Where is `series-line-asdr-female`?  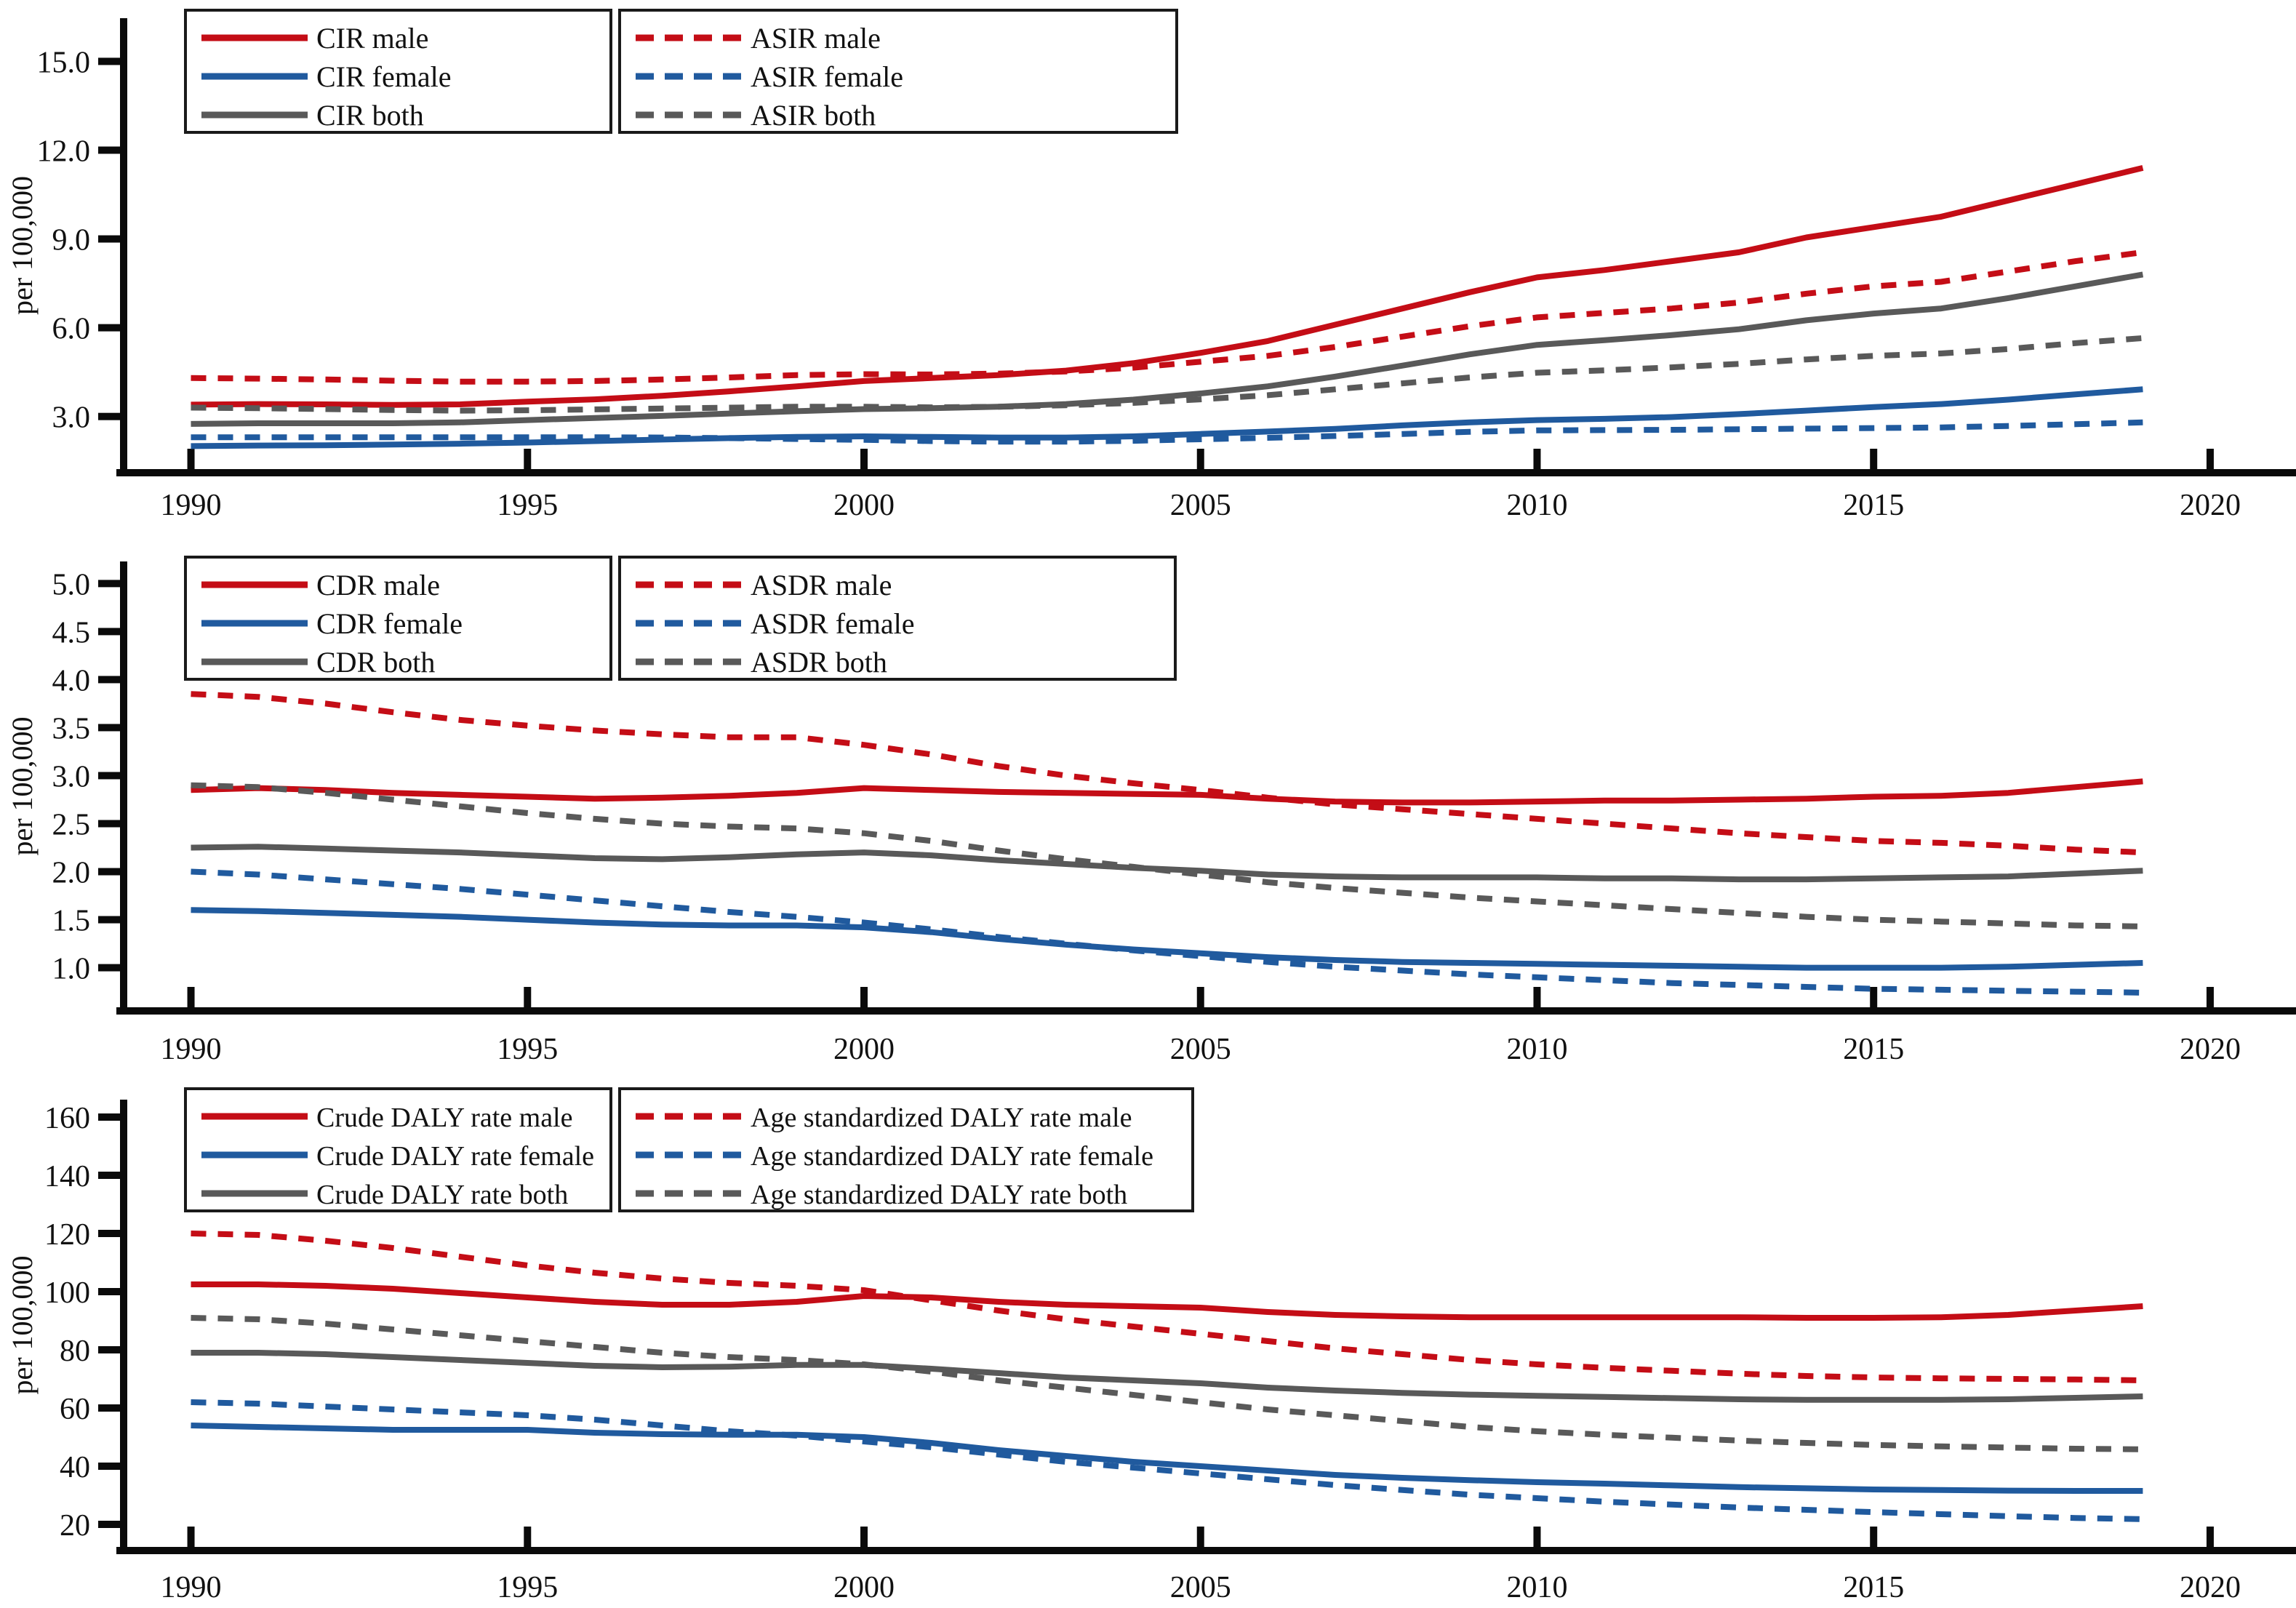
series-line-asdr-female is located at coordinates (1167, 932).